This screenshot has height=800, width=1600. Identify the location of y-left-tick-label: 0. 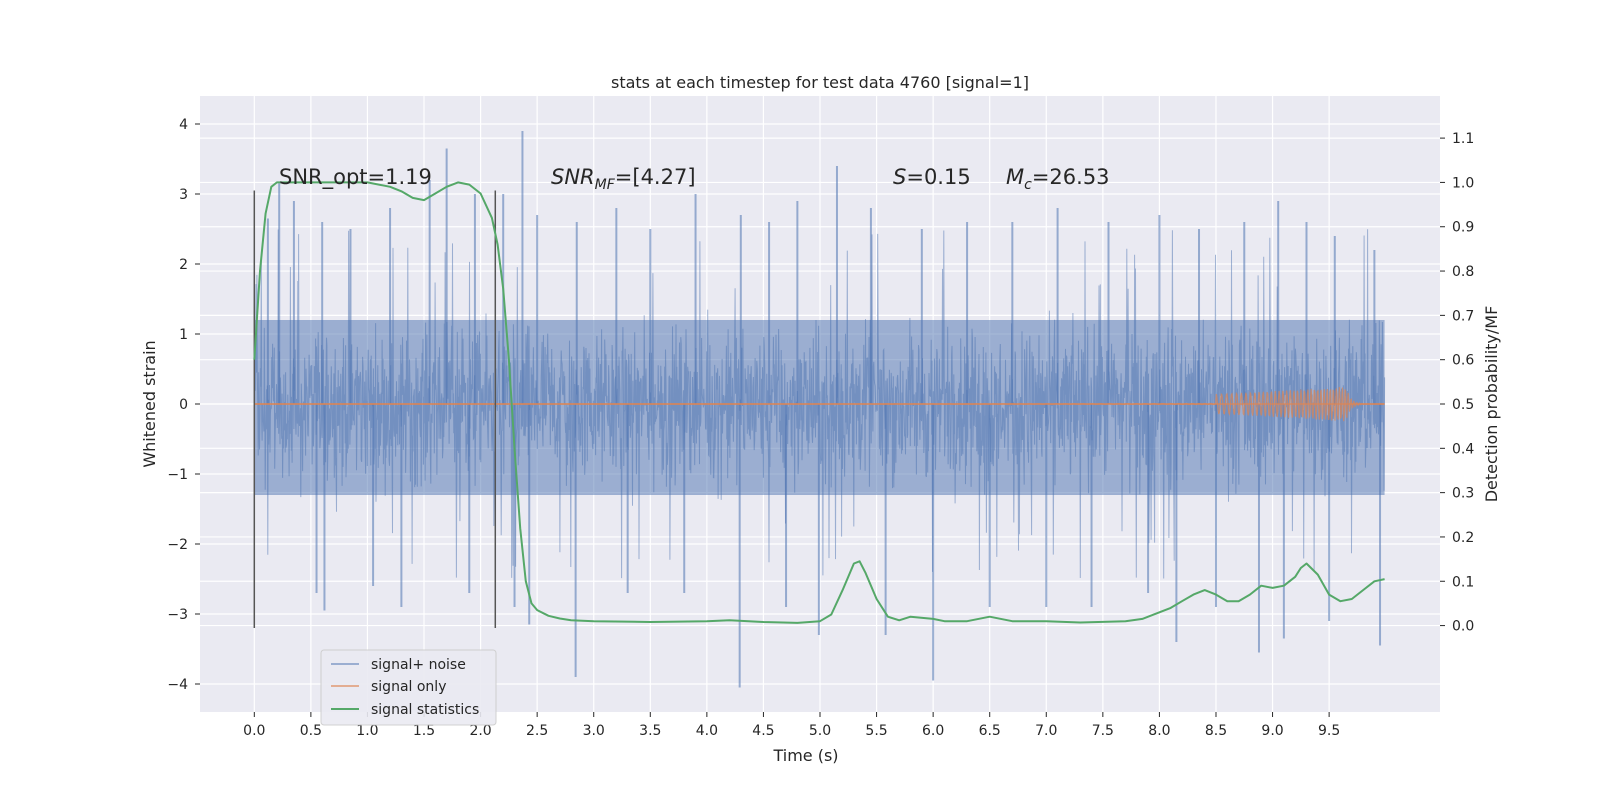
(183, 405).